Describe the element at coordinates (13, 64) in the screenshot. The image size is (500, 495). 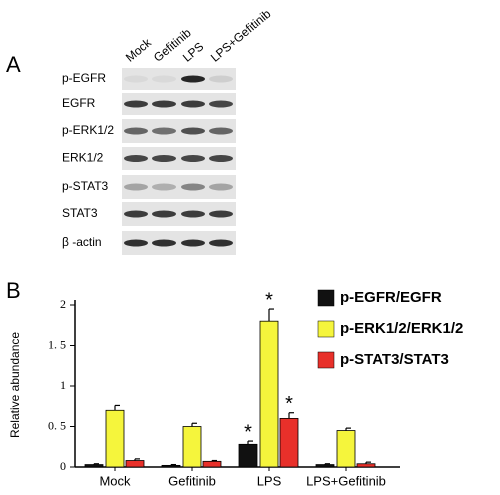
I see `panel-label: A` at that location.